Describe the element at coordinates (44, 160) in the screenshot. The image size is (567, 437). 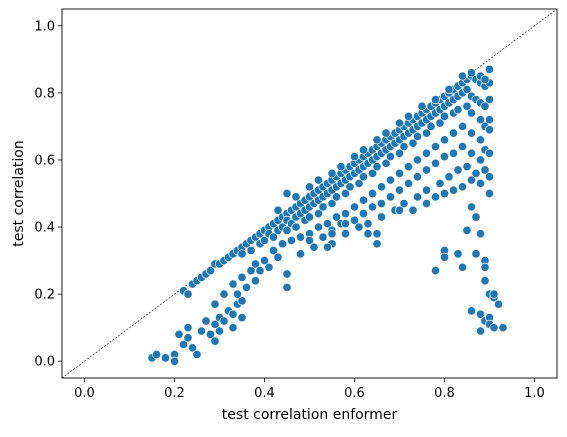
I see `y-tick-label: 0.6` at that location.